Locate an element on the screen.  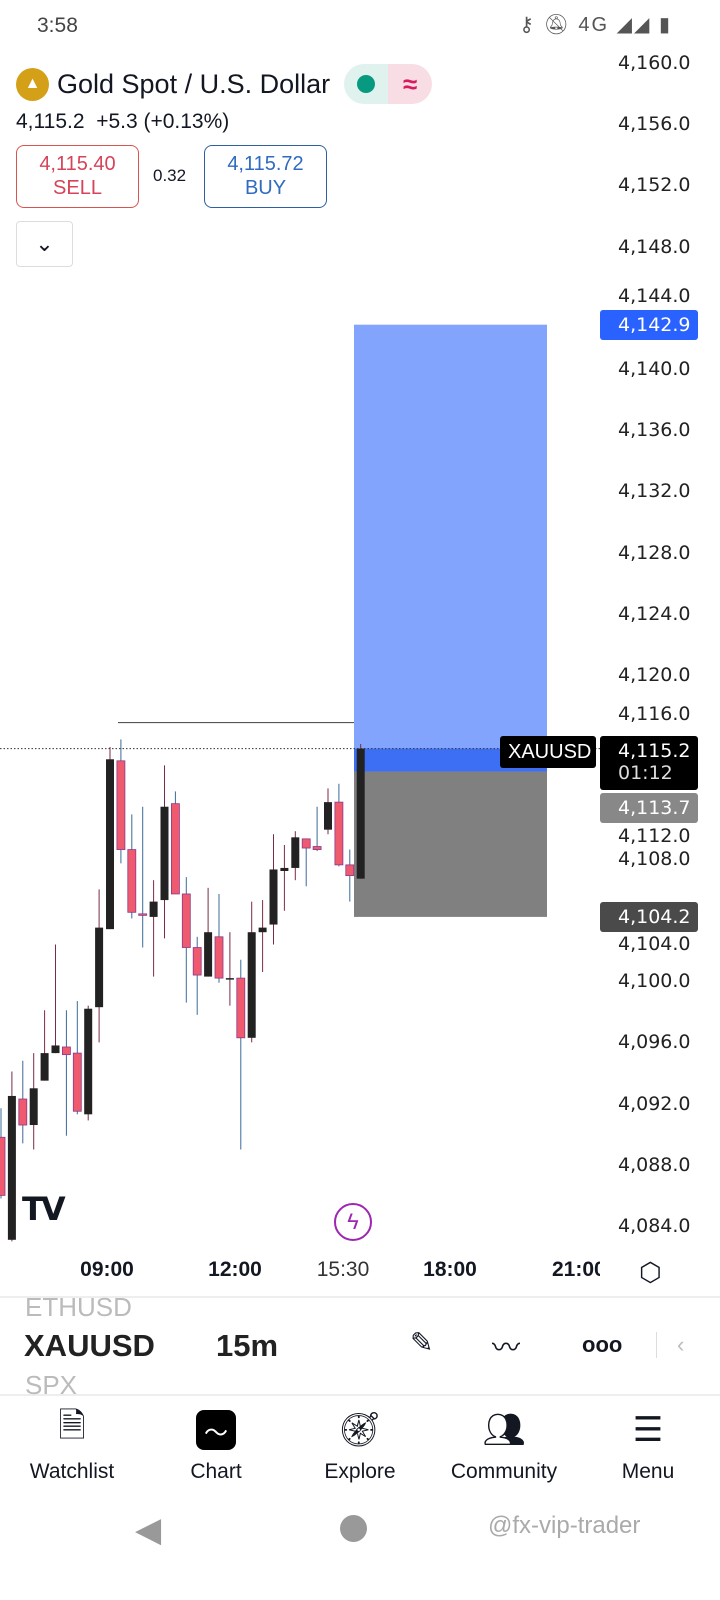
next-symbol: SPX is located at coordinates (51, 1385).